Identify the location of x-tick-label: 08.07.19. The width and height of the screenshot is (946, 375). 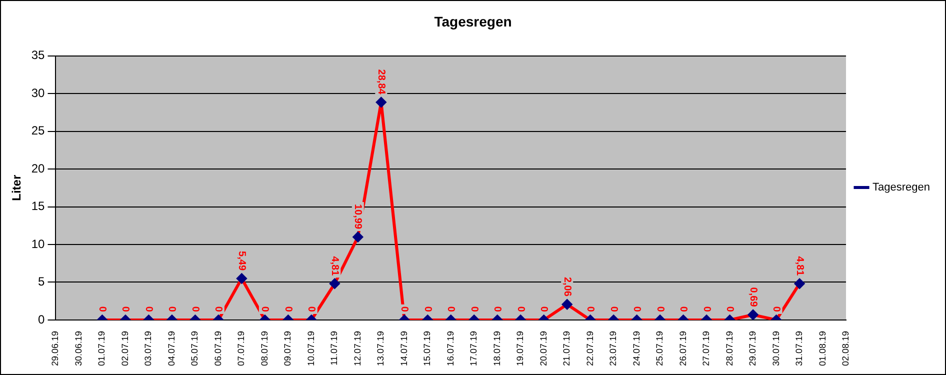
(264, 348).